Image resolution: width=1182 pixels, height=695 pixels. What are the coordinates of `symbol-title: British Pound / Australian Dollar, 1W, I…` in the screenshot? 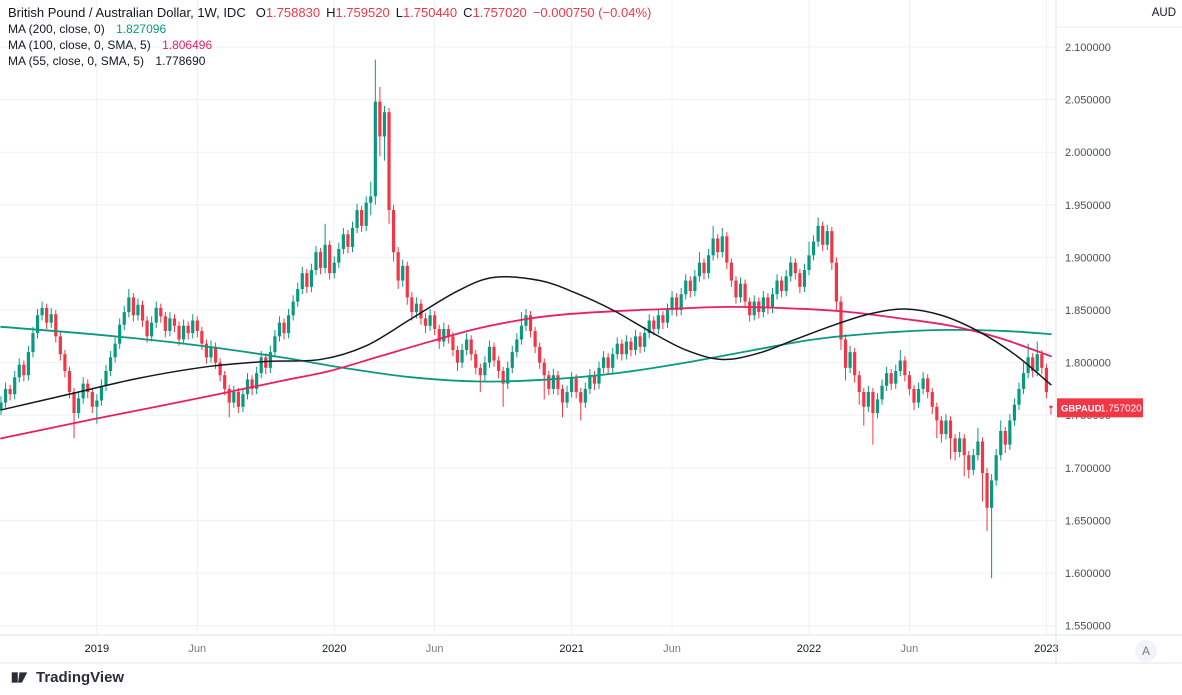 It's located at (127, 12).